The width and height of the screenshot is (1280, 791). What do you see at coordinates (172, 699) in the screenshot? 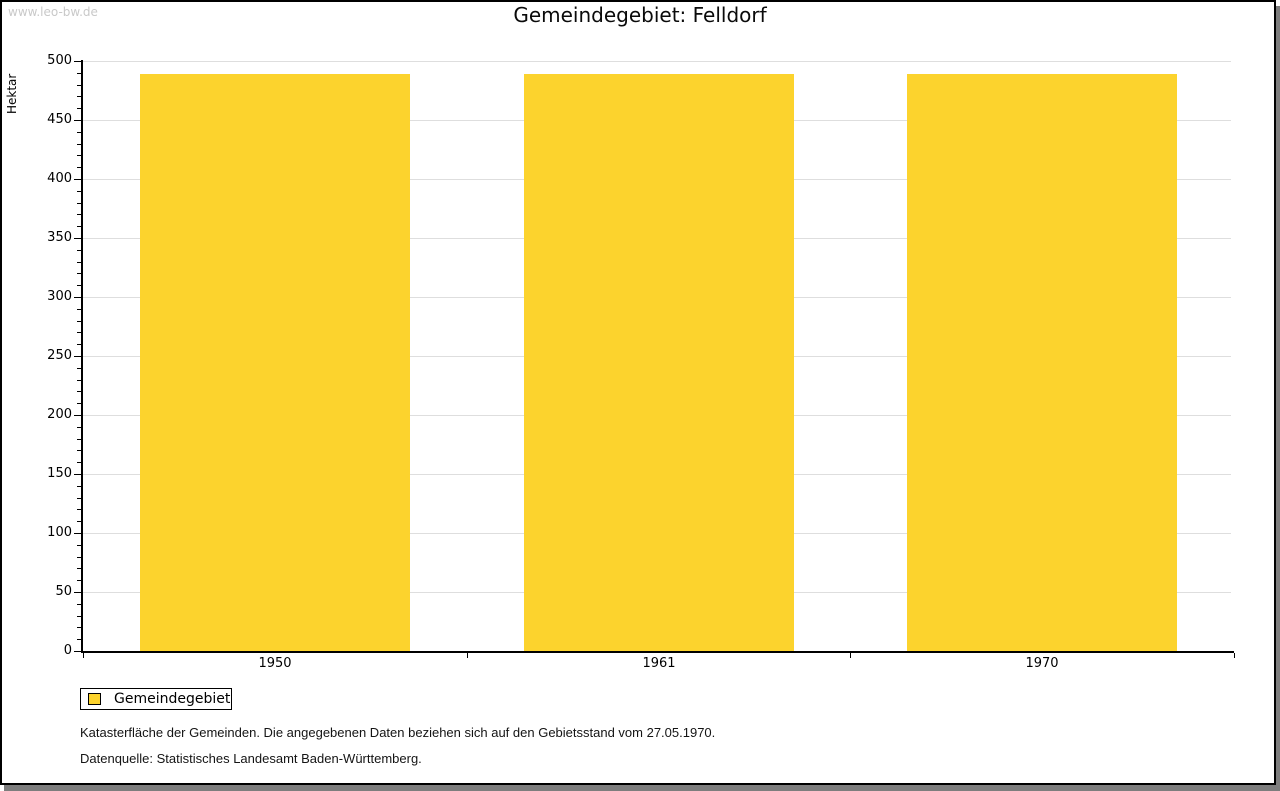
I see `legend-label: Gemeindegebiet` at bounding box center [172, 699].